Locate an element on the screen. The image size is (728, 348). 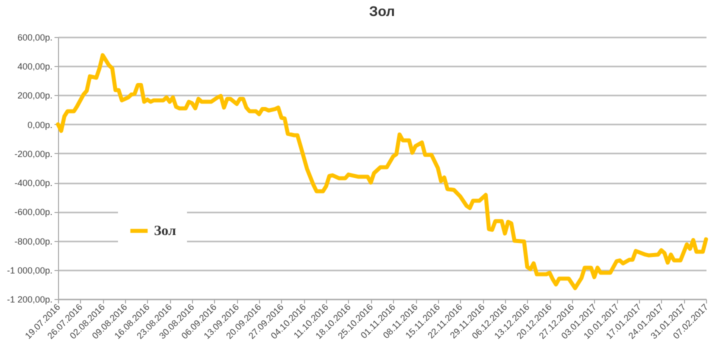
legend-label: Зол is located at coordinates (165, 231).